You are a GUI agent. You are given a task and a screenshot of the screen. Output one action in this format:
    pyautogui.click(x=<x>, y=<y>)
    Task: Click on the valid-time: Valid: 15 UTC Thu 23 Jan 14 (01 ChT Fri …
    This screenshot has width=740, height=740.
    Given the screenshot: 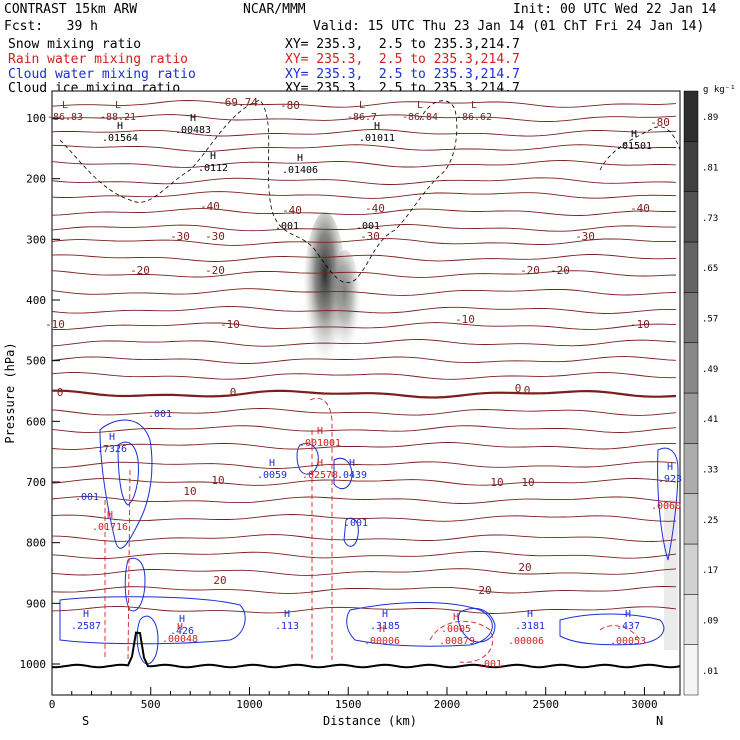 What is the action you would take?
    pyautogui.click(x=509, y=26)
    